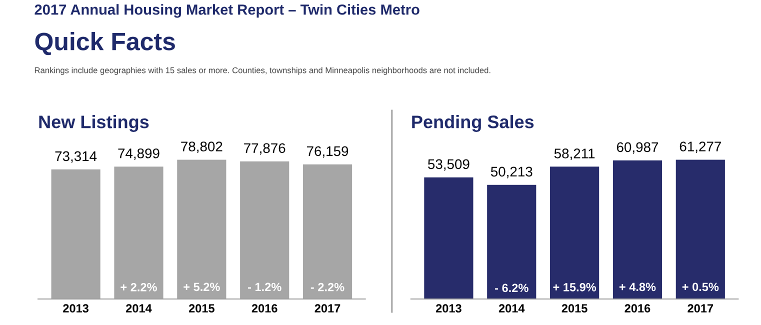 The width and height of the screenshot is (761, 325). What do you see at coordinates (637, 287) in the screenshot?
I see `annotation: + 4.8%` at bounding box center [637, 287].